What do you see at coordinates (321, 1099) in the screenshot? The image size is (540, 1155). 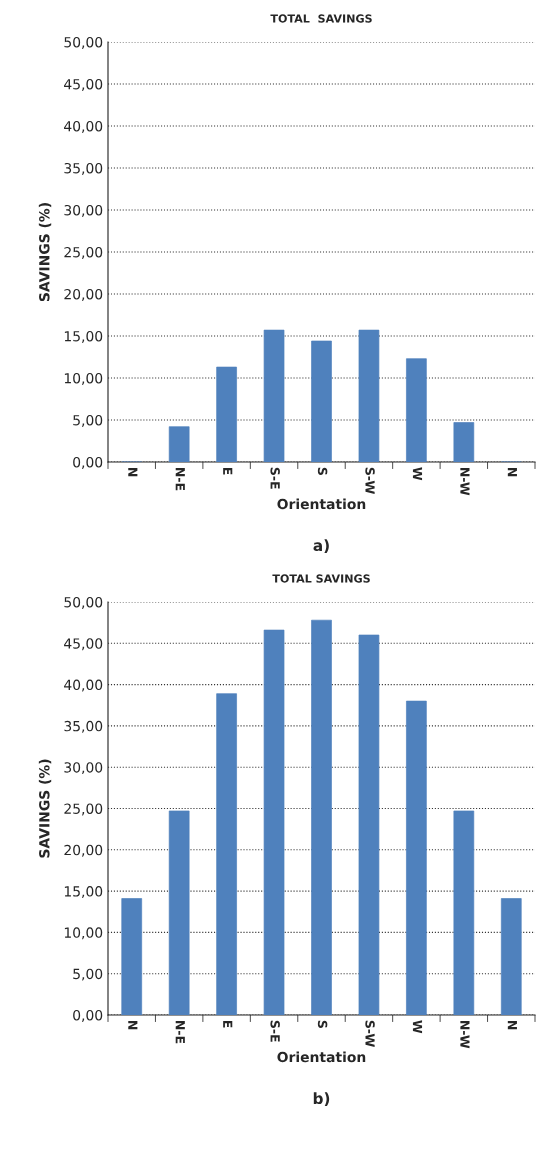 I see `text: b)` at bounding box center [321, 1099].